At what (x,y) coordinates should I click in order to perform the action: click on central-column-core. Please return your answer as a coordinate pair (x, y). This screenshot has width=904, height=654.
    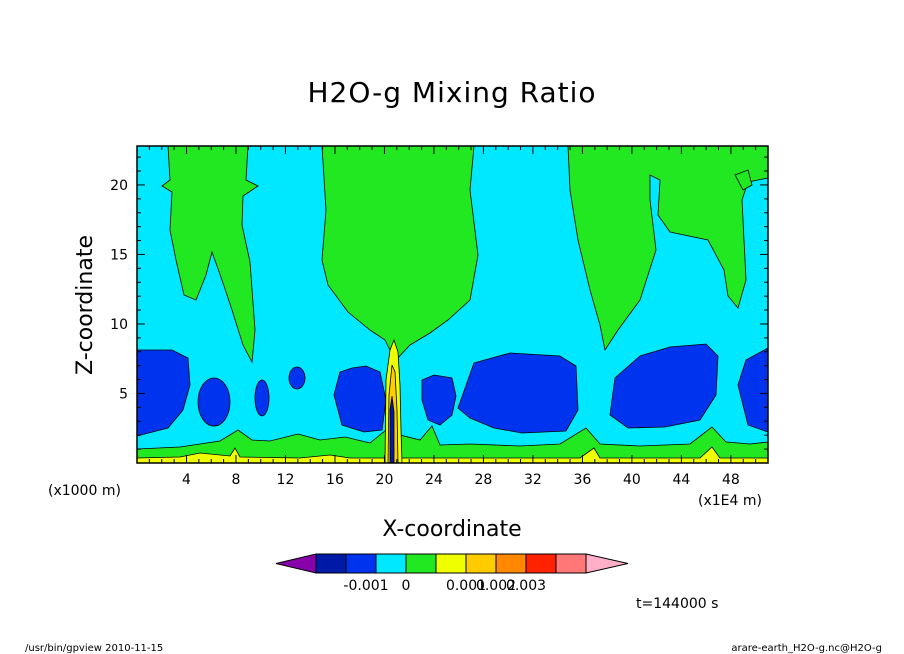
    Looking at the image, I should click on (392, 429).